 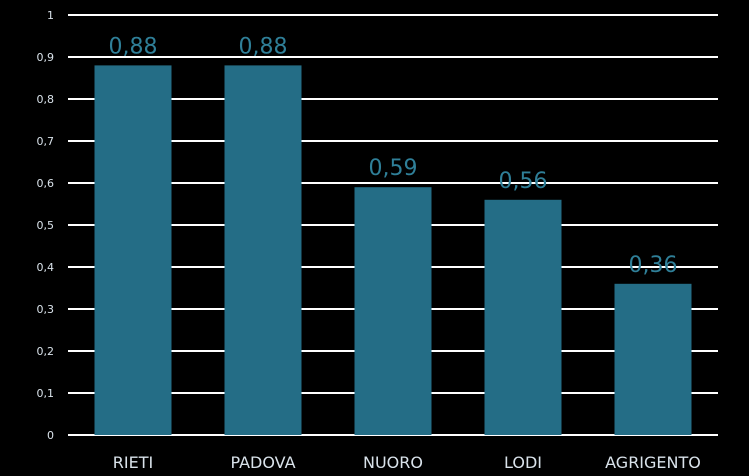 What do you see at coordinates (653, 265) in the screenshot?
I see `data-label: 0,36` at bounding box center [653, 265].